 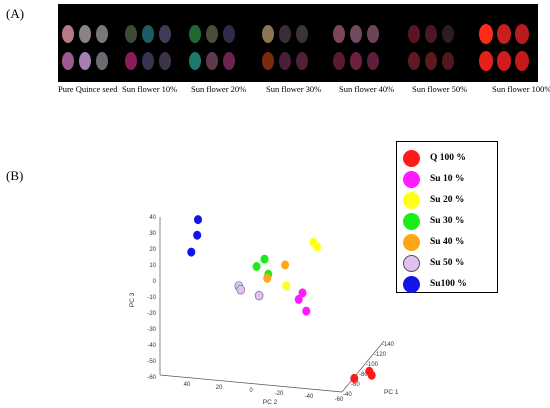 What do you see at coordinates (447, 200) in the screenshot?
I see `legend-label: Su 20 %` at bounding box center [447, 200].